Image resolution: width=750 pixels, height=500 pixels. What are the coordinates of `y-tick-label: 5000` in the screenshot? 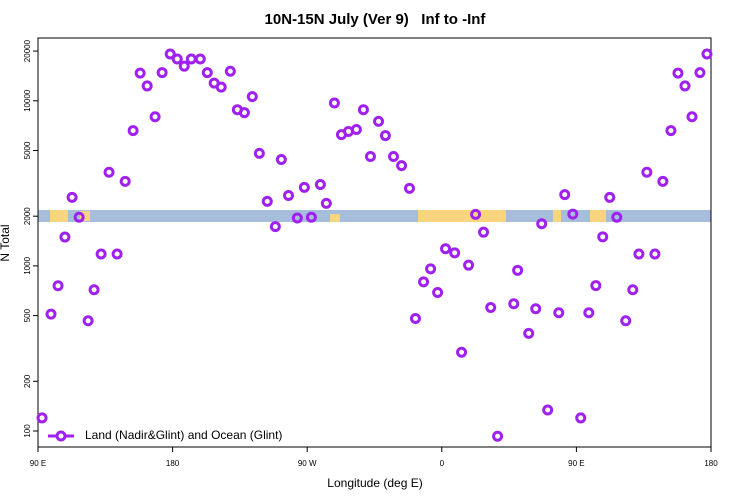 It's located at (27, 150).